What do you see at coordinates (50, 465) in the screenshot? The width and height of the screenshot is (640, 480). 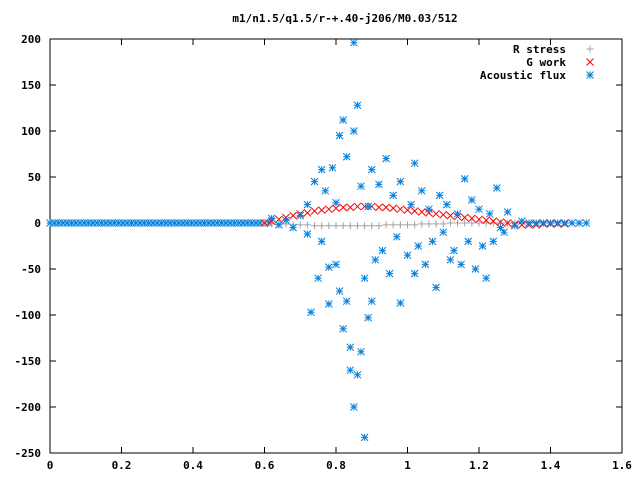 I see `x-tick-label: 0` at bounding box center [50, 465].